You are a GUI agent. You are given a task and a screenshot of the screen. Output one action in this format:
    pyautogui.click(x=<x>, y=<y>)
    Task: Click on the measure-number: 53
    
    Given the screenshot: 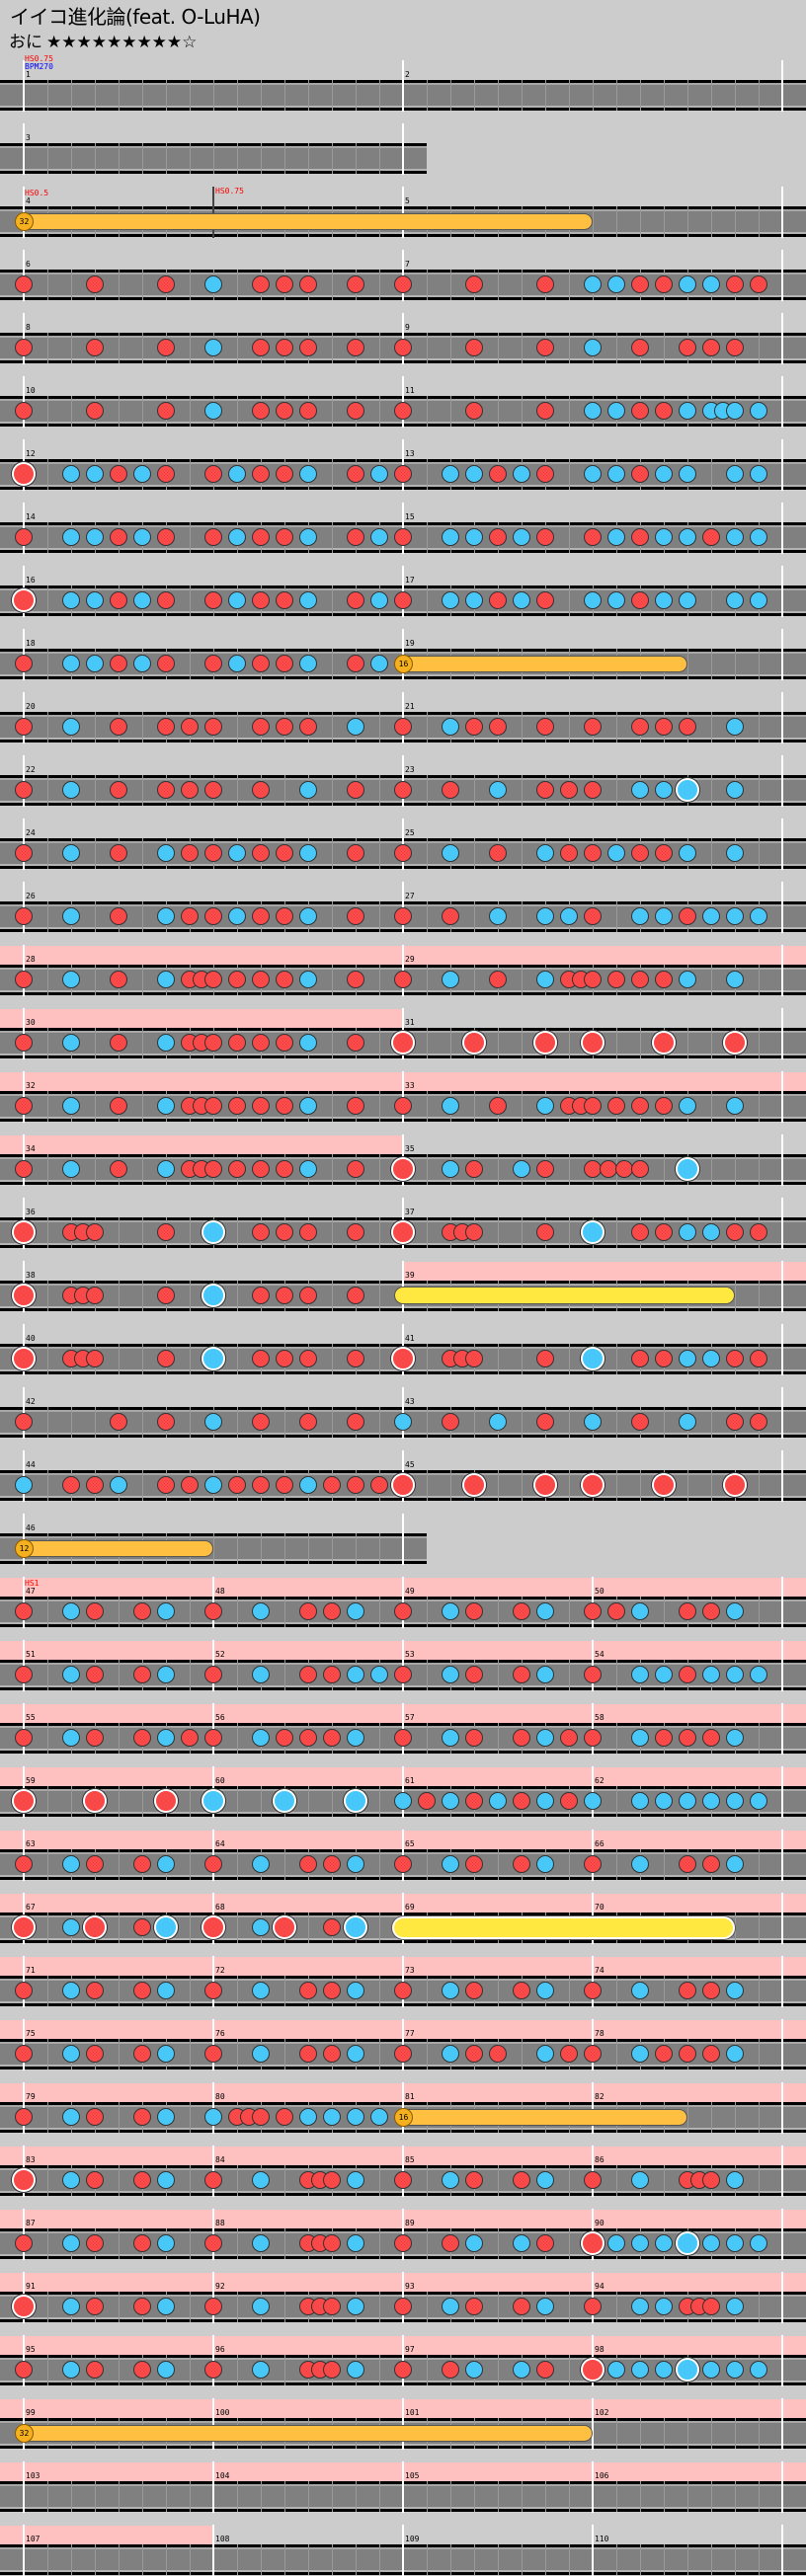 What is the action you would take?
    pyautogui.click(x=410, y=1654)
    